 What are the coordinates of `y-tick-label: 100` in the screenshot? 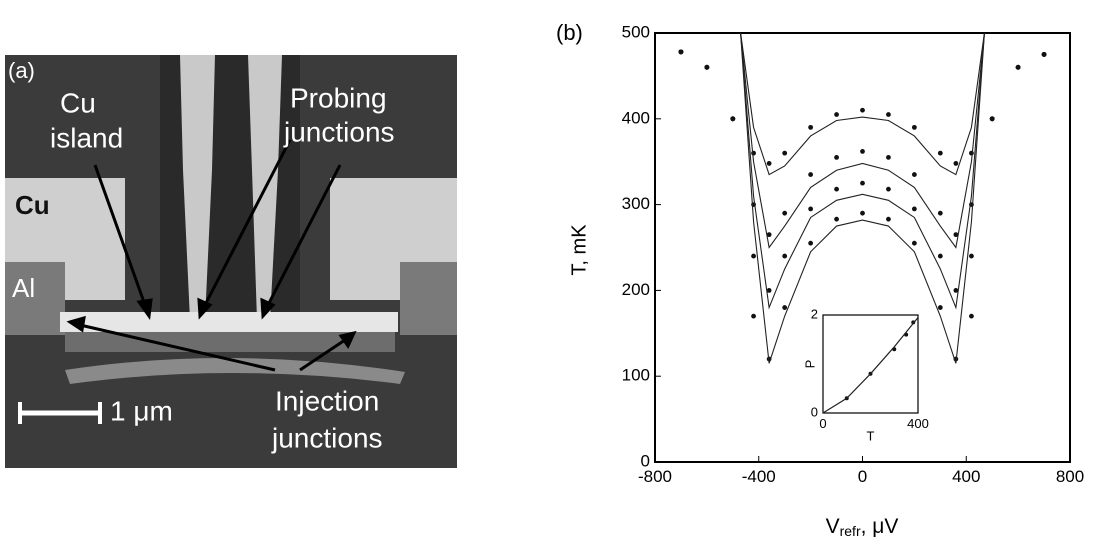 It's located at (636, 375).